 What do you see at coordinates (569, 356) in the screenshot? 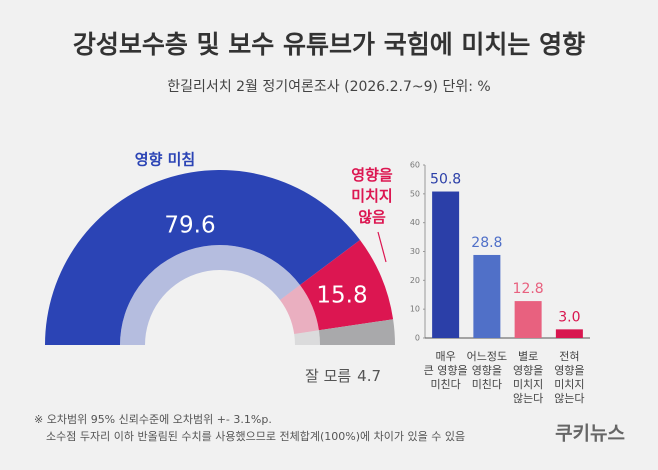
I see `x-tick-label: 전혀` at bounding box center [569, 356].